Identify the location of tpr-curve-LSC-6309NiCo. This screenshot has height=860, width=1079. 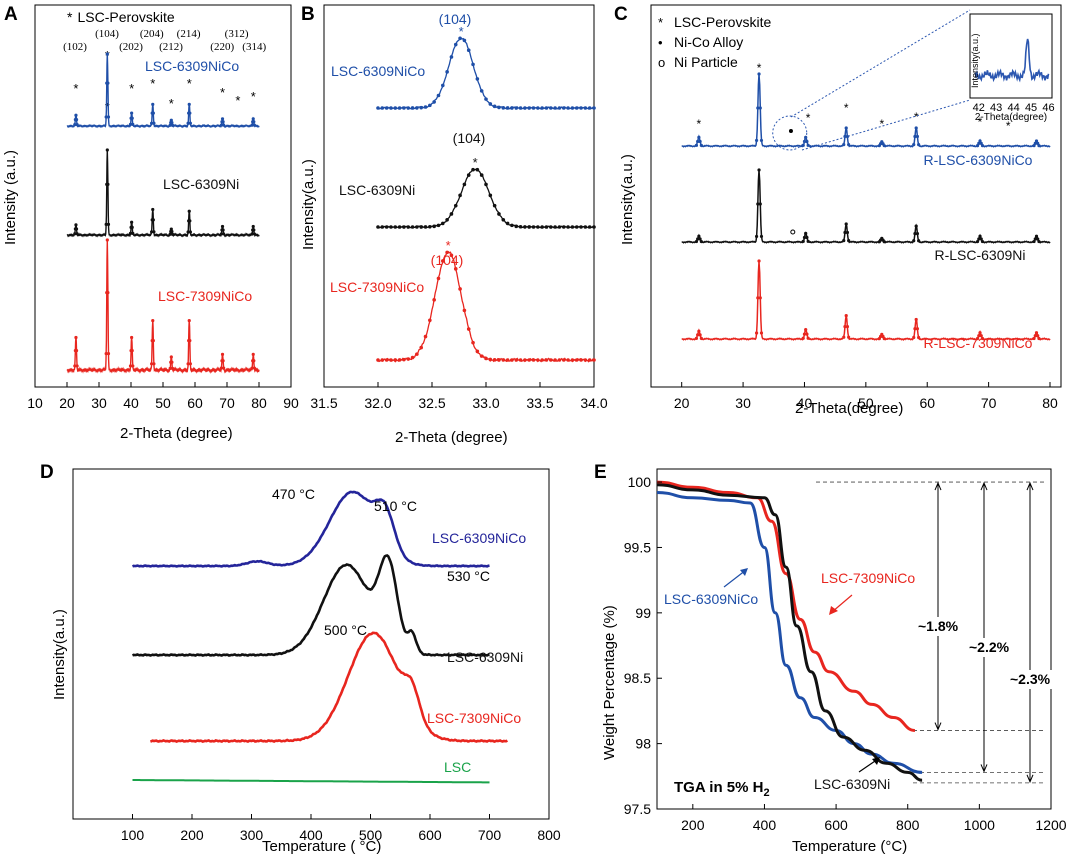
(311, 529).